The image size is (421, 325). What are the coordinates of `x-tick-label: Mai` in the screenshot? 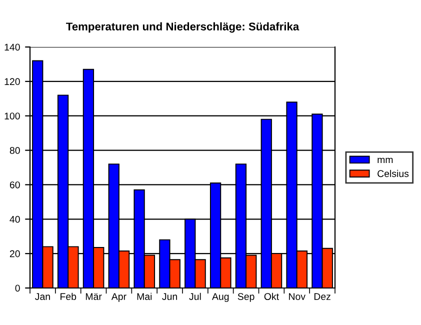 It's located at (144, 296).